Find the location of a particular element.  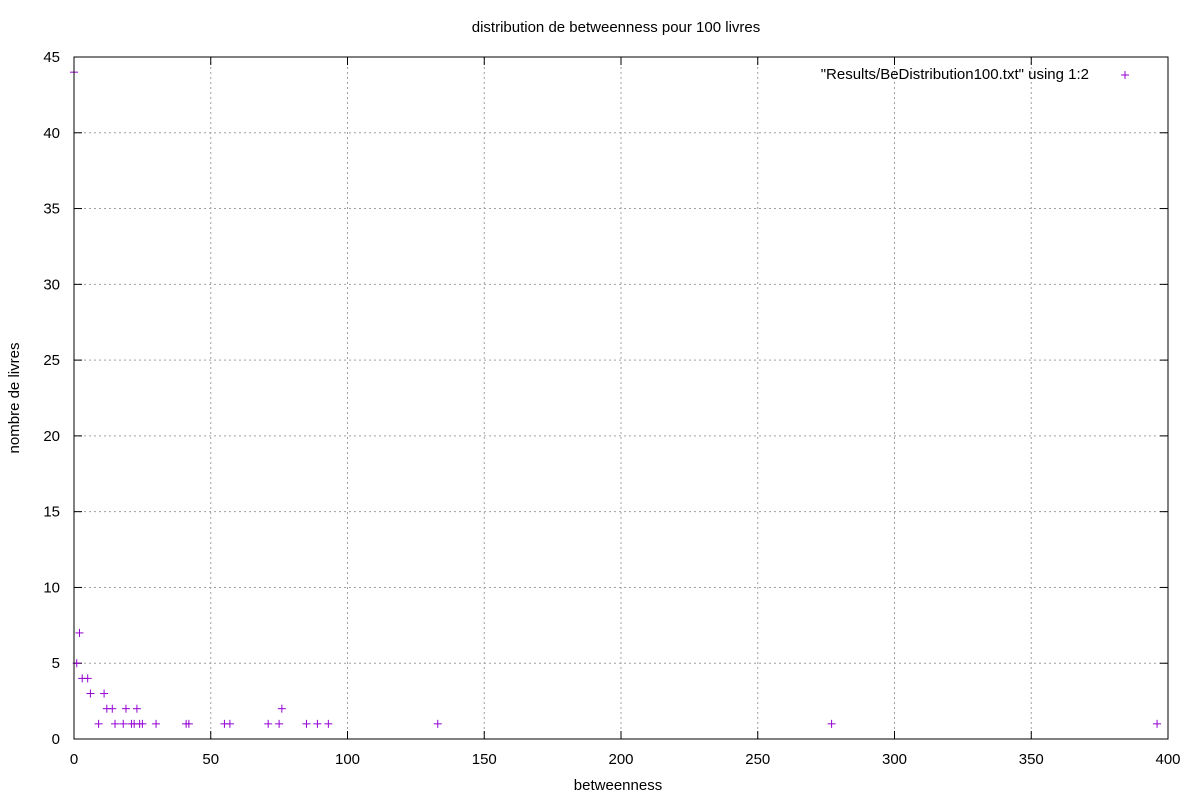

y-tick-label: 20 is located at coordinates (51, 436).